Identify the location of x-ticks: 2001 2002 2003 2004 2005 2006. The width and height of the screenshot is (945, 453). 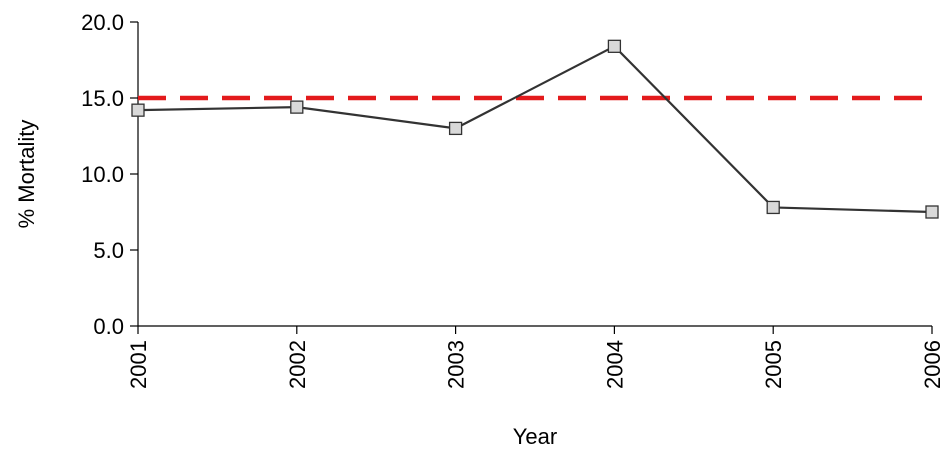
(535, 357).